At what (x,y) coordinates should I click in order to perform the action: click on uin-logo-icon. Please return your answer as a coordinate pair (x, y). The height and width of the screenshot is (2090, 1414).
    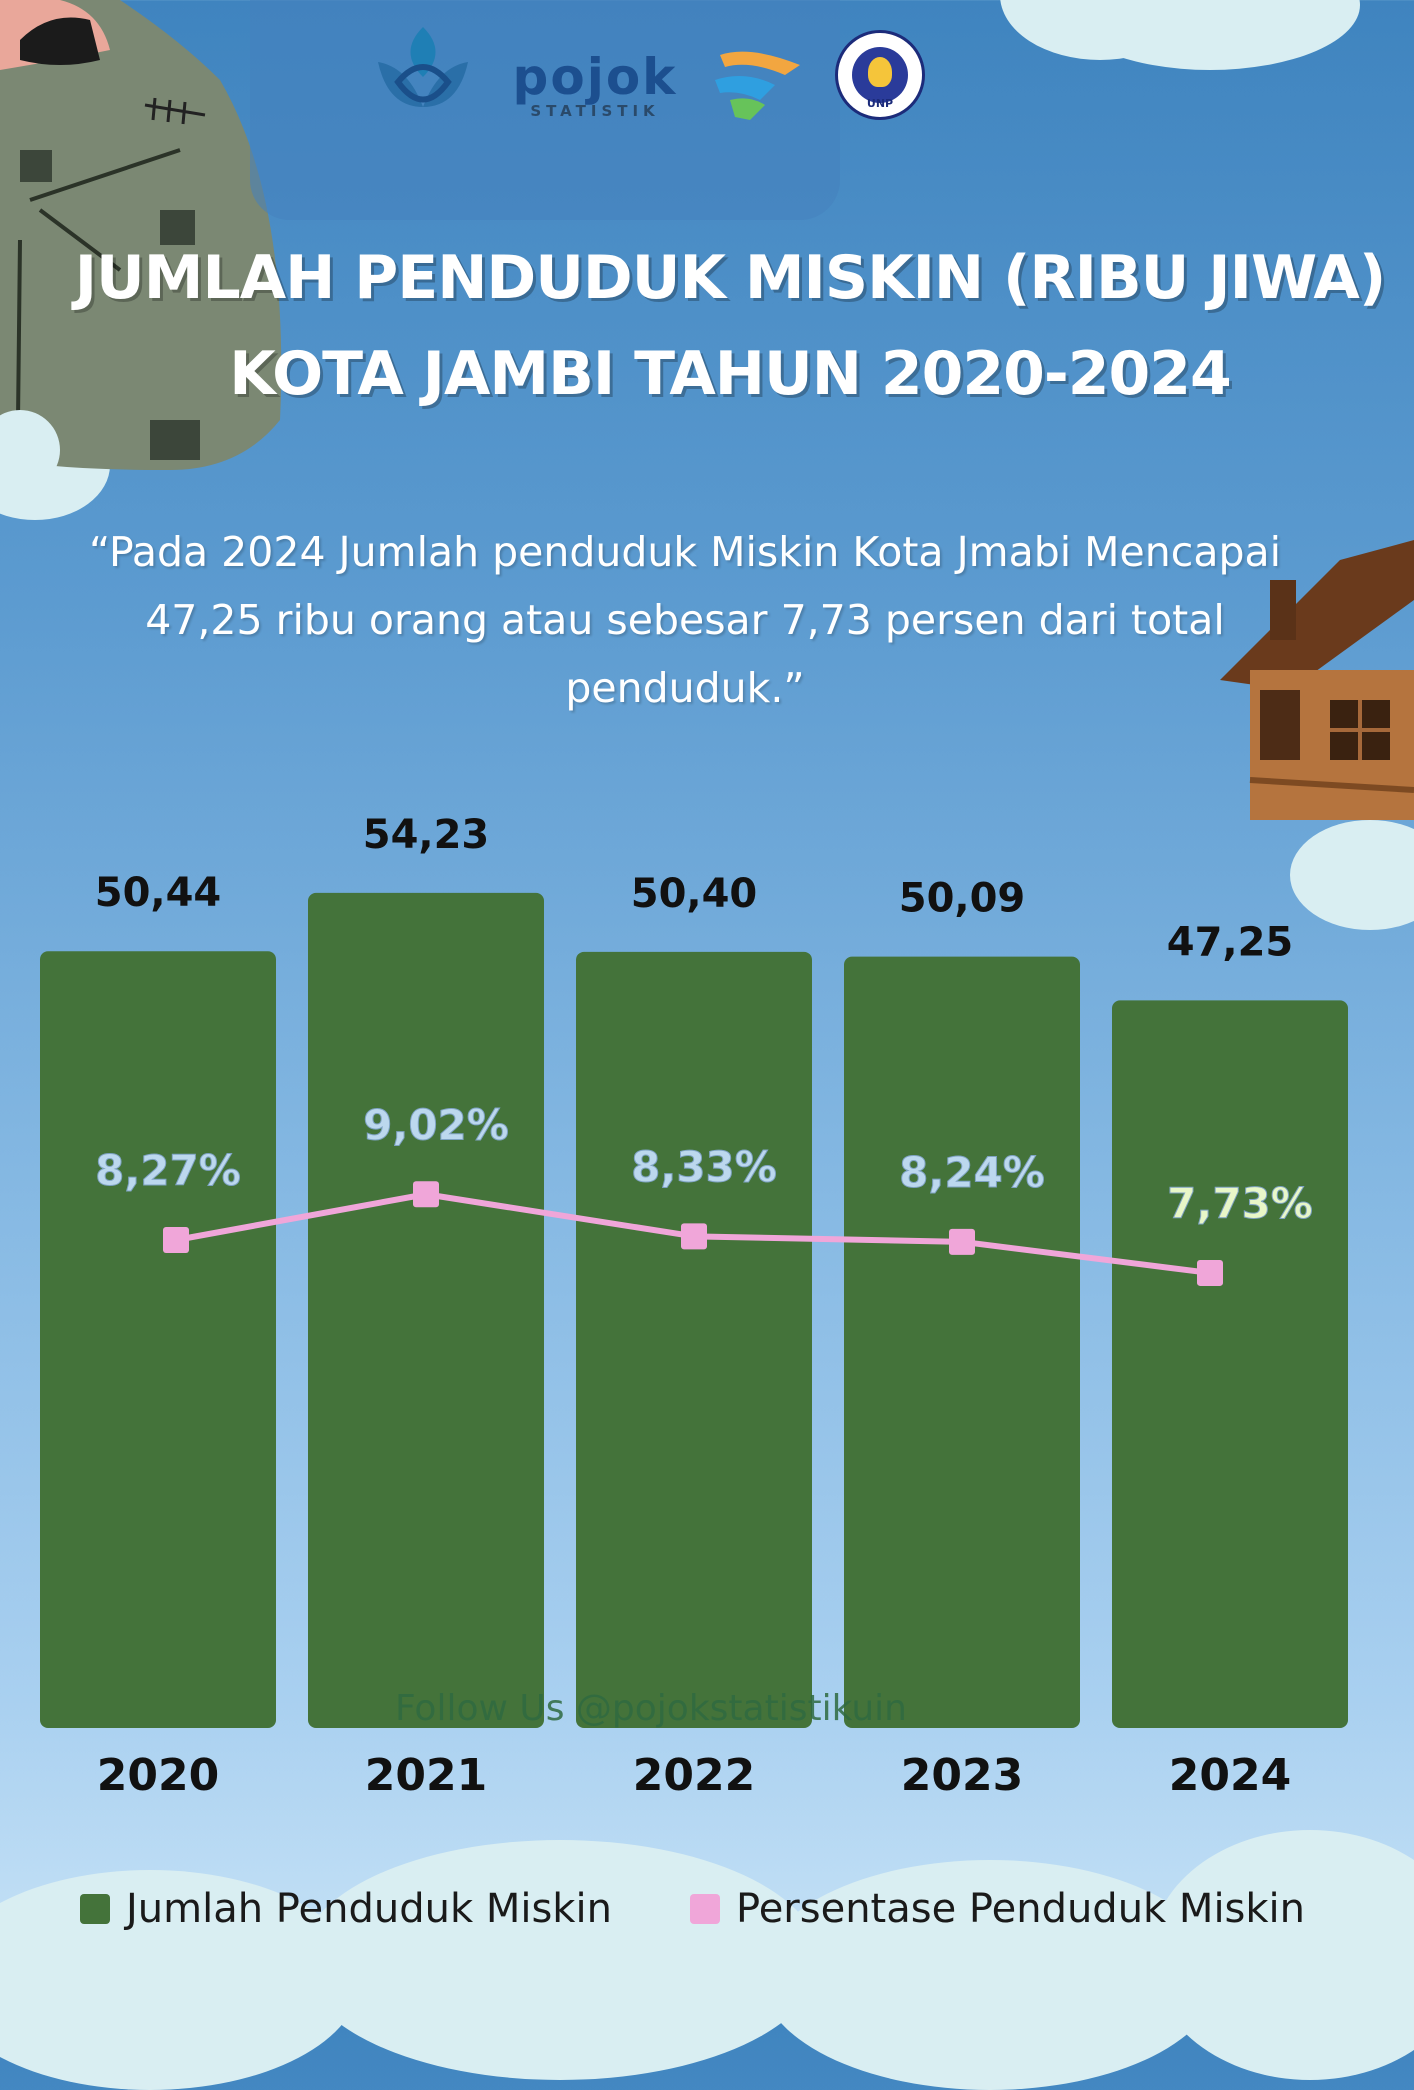
    Looking at the image, I should click on (423, 67).